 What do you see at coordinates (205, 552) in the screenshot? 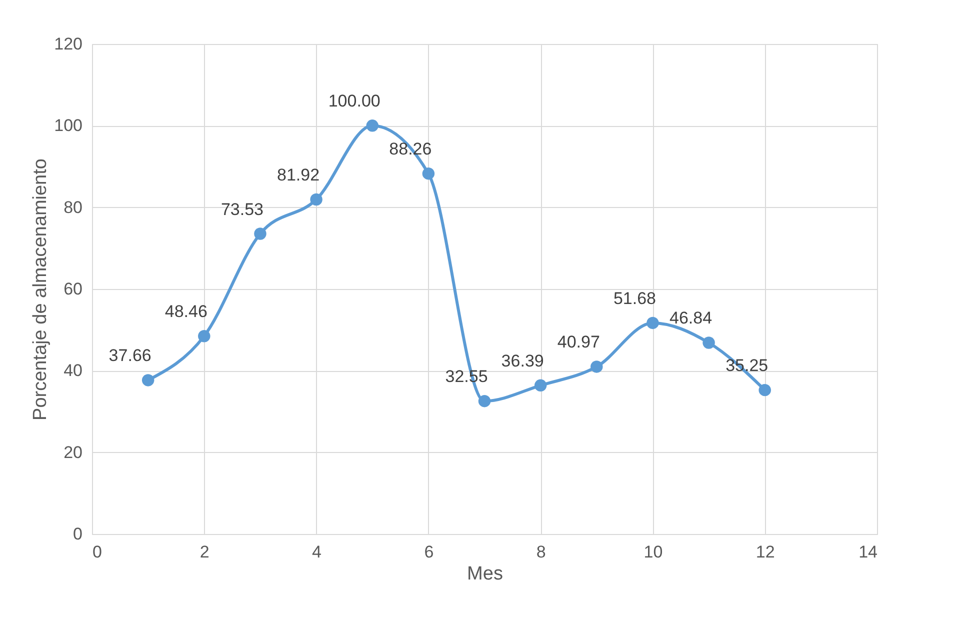
I see `x-tick-label: 2` at bounding box center [205, 552].